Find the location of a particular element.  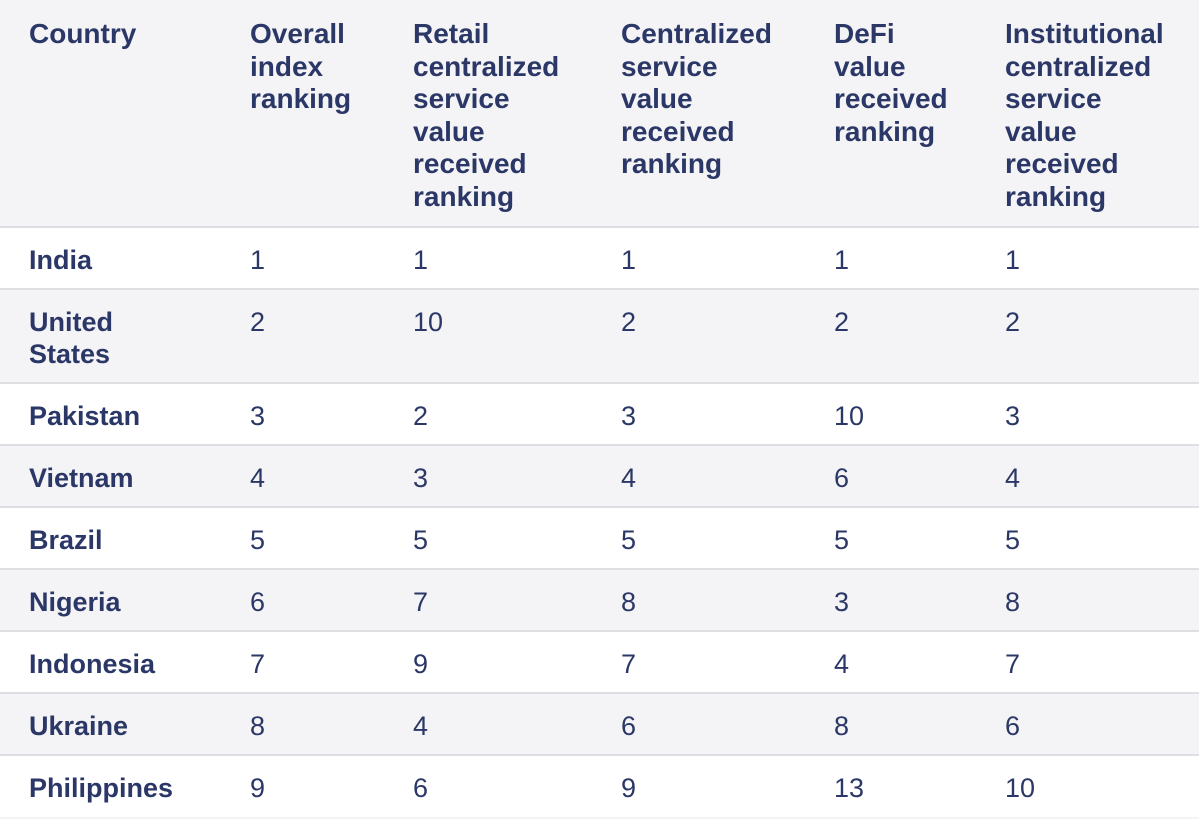

column-header-4: DeFi value received ranking is located at coordinates (890, 113).